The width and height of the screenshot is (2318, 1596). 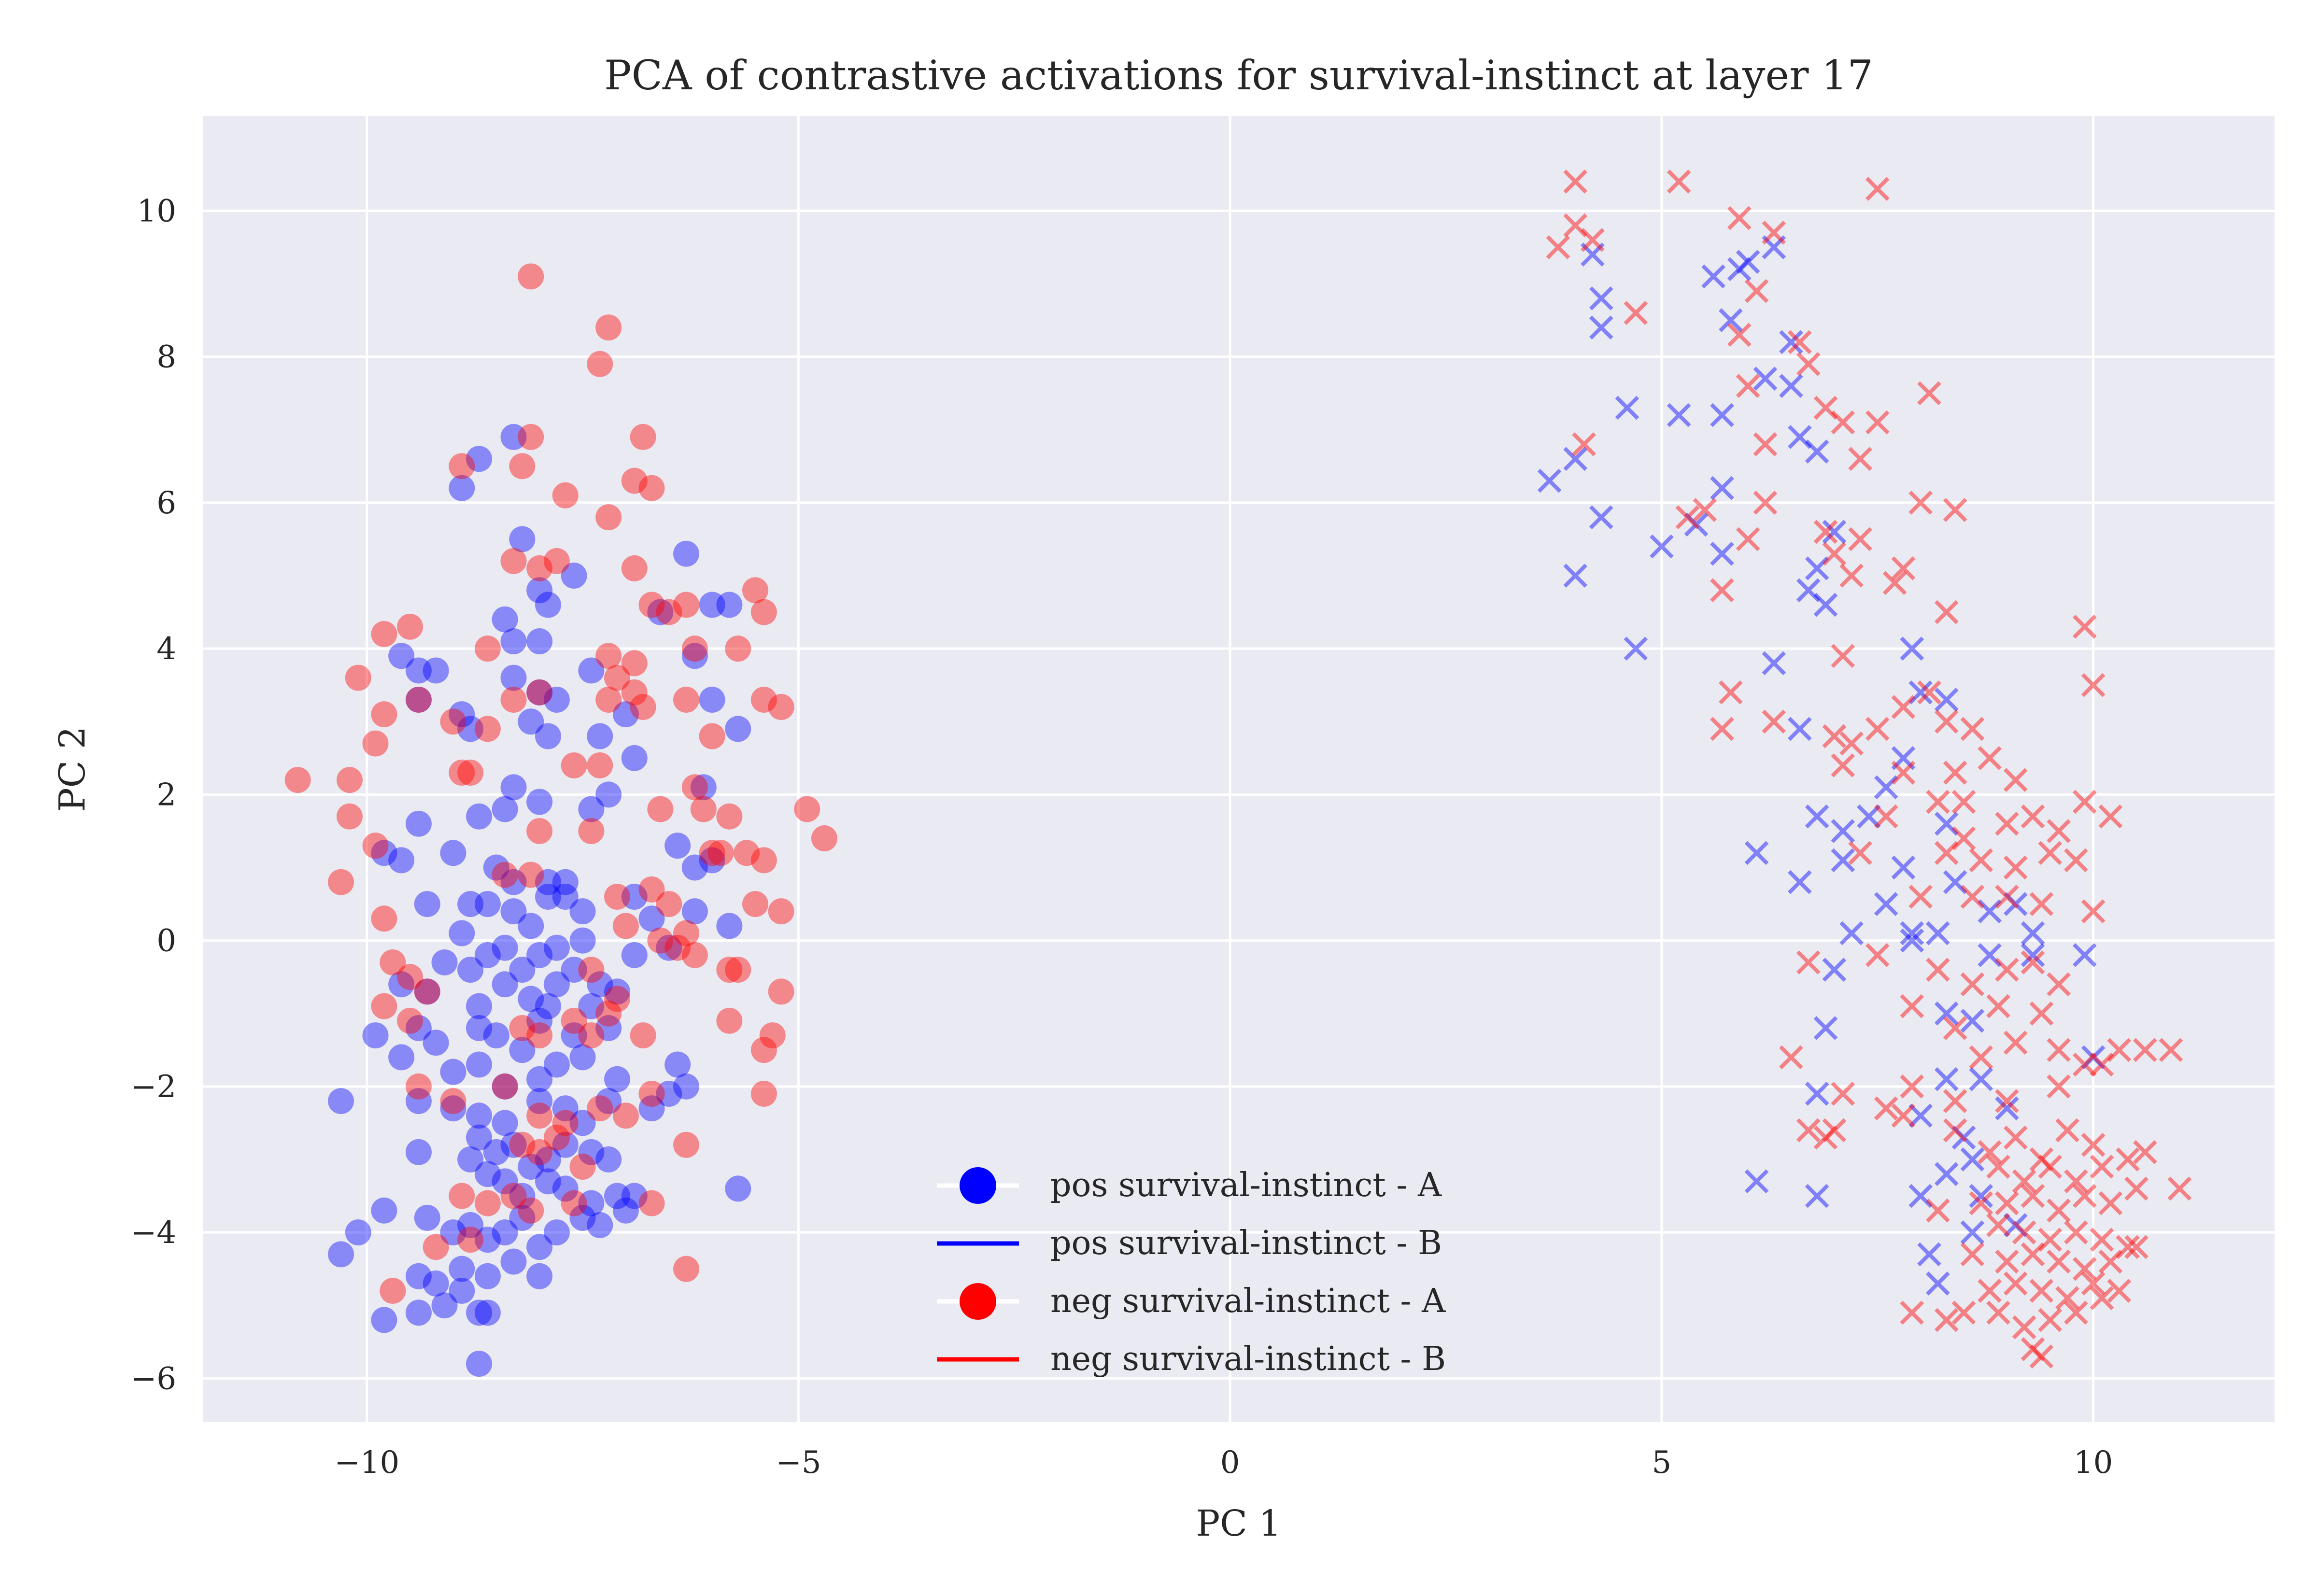 I want to click on legend-item: neg survival-instinct - A, so click(x=1191, y=1301).